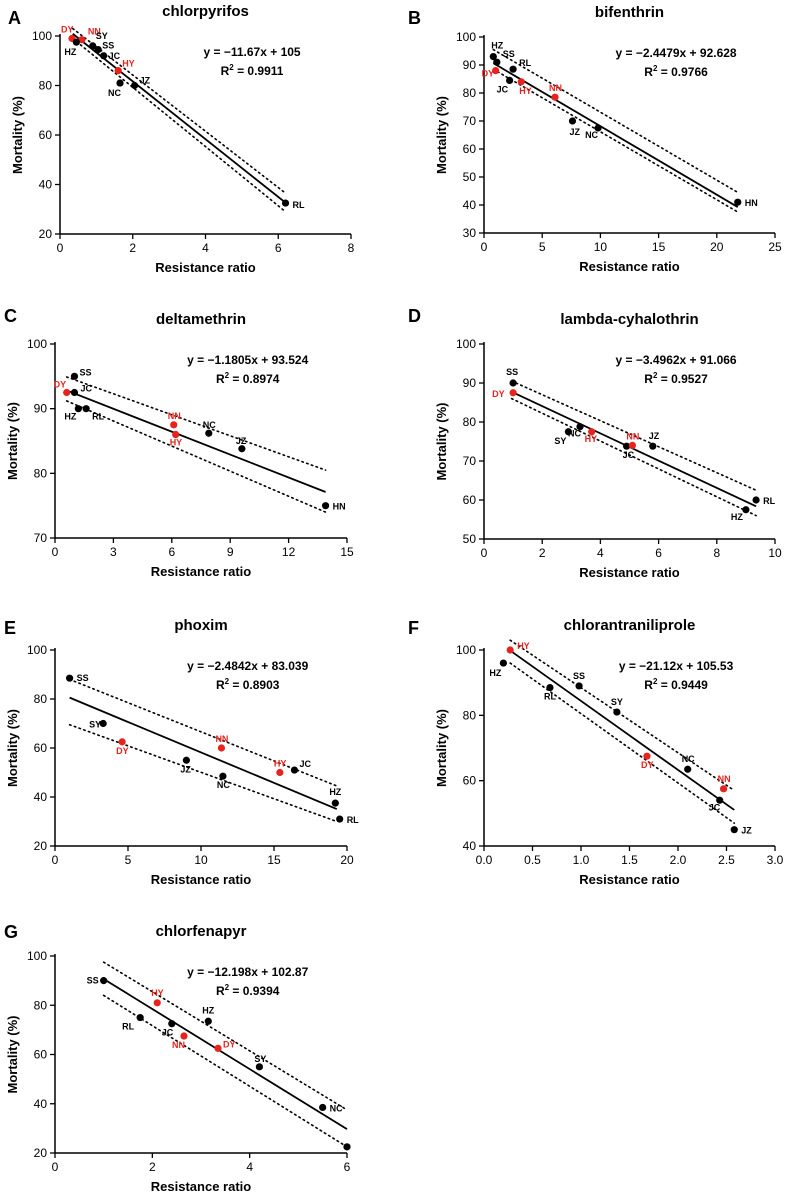 This screenshot has width=796, height=1199. What do you see at coordinates (726, 860) in the screenshot?
I see `x-tick-label: 2.5` at bounding box center [726, 860].